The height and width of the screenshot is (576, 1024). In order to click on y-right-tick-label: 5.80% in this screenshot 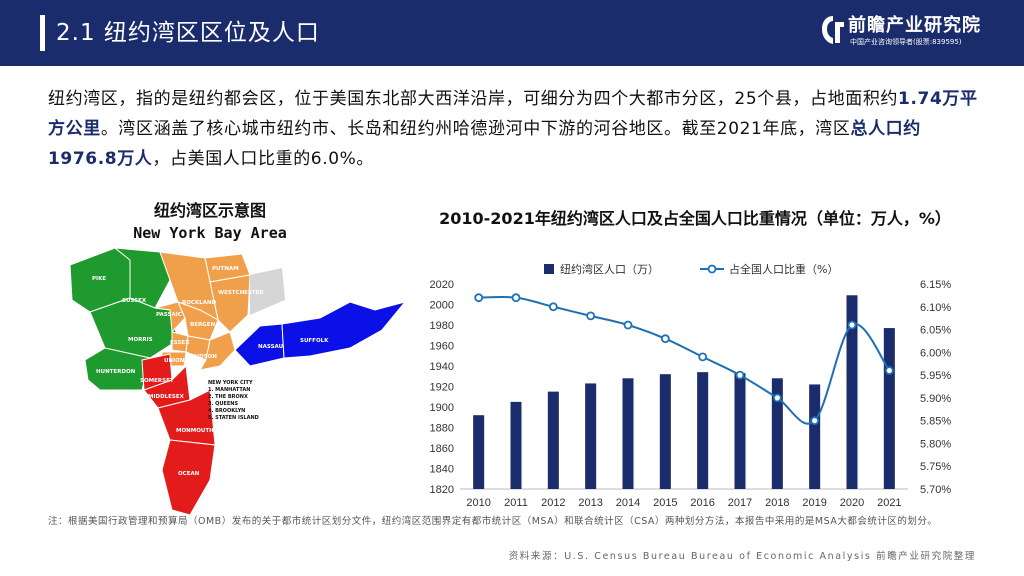, I will do `click(935, 444)`.